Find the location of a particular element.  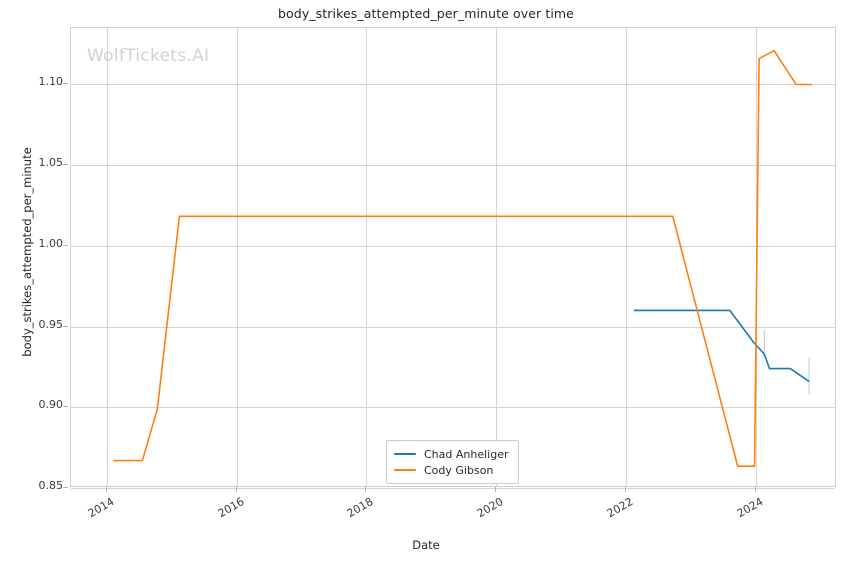

y-tick-label: 1.10 is located at coordinates (51, 82).